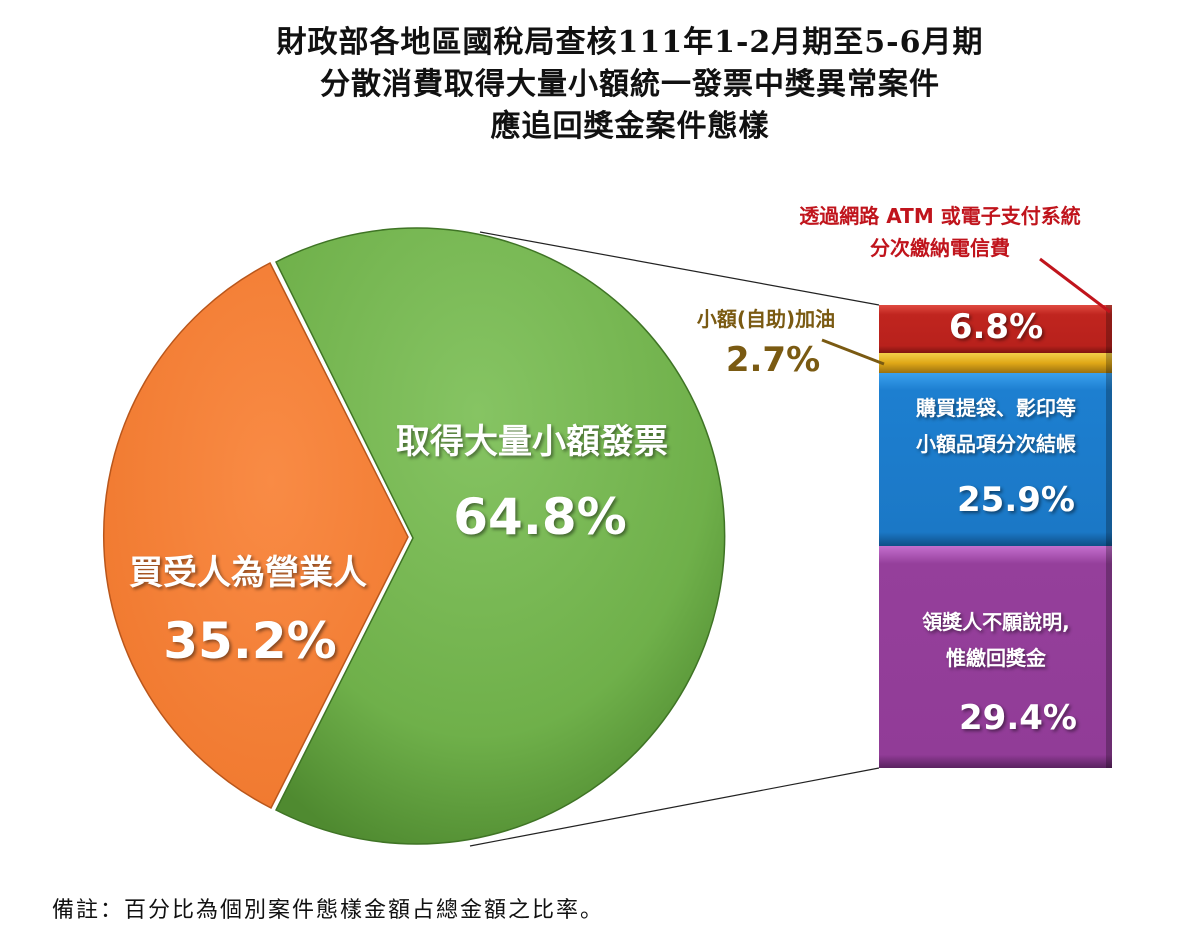 This screenshot has height=951, width=1200. Describe the element at coordinates (940, 248) in the screenshot. I see `bar-label-red-line-2: 分次繳納電信費` at that location.